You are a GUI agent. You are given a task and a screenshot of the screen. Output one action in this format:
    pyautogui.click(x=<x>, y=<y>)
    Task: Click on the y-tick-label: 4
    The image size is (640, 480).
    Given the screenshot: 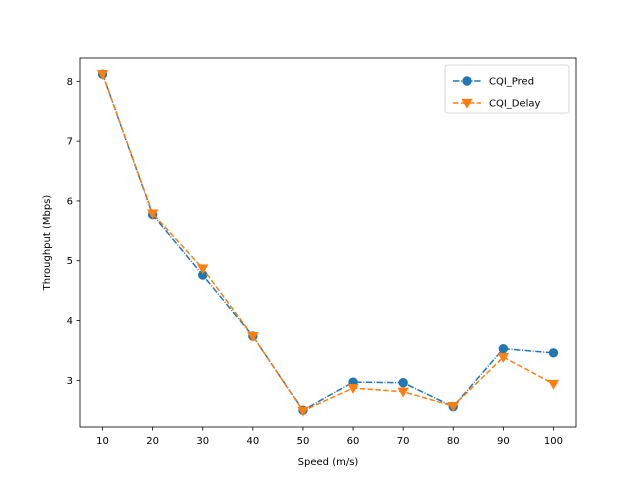 What is the action you would take?
    pyautogui.click(x=70, y=321)
    